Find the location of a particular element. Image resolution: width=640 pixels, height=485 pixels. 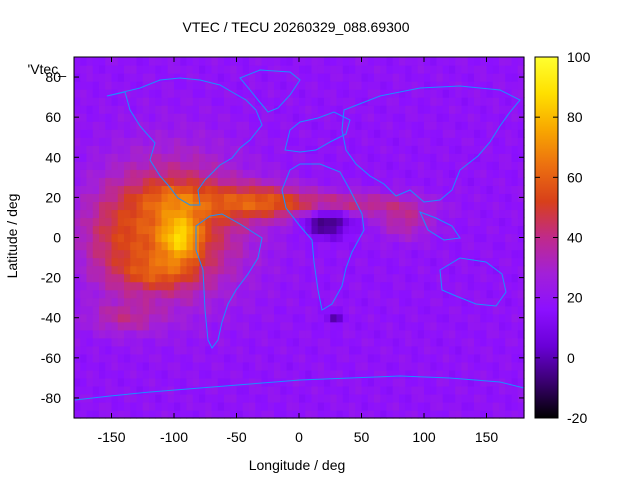

coastline-south-america is located at coordinates (229, 281).